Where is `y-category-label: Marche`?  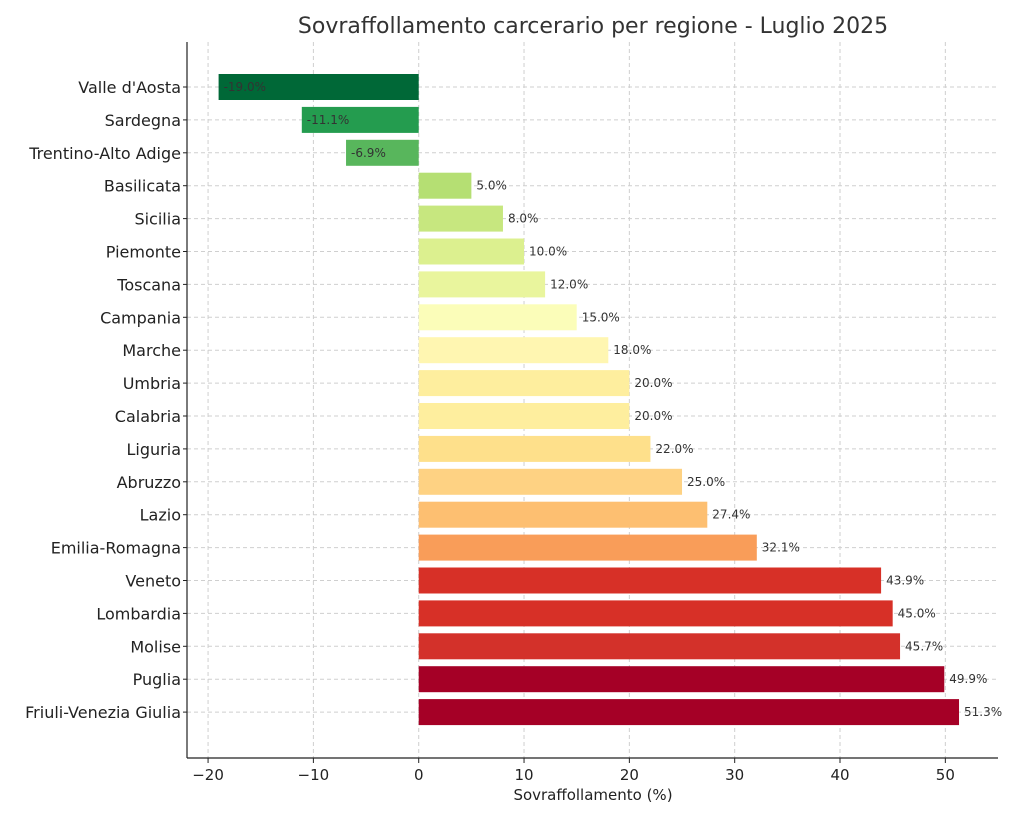
y-category-label: Marche is located at coordinates (151, 350).